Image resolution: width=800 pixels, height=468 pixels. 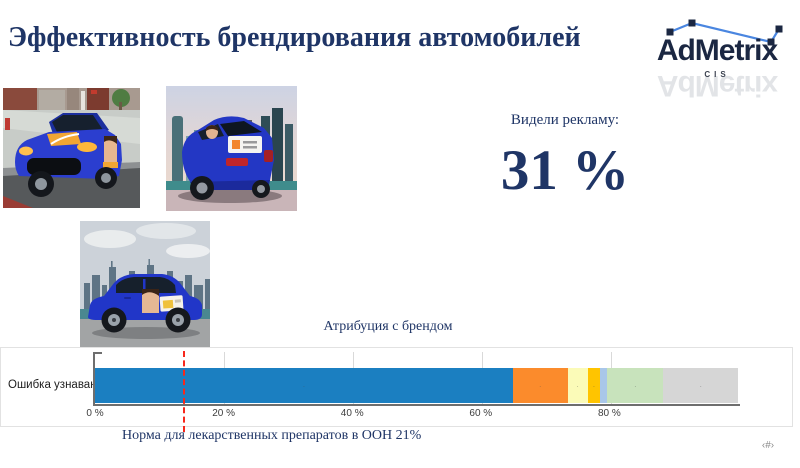 I want to click on chart-category-label: Ошибка узнавания, so click(x=59, y=385).